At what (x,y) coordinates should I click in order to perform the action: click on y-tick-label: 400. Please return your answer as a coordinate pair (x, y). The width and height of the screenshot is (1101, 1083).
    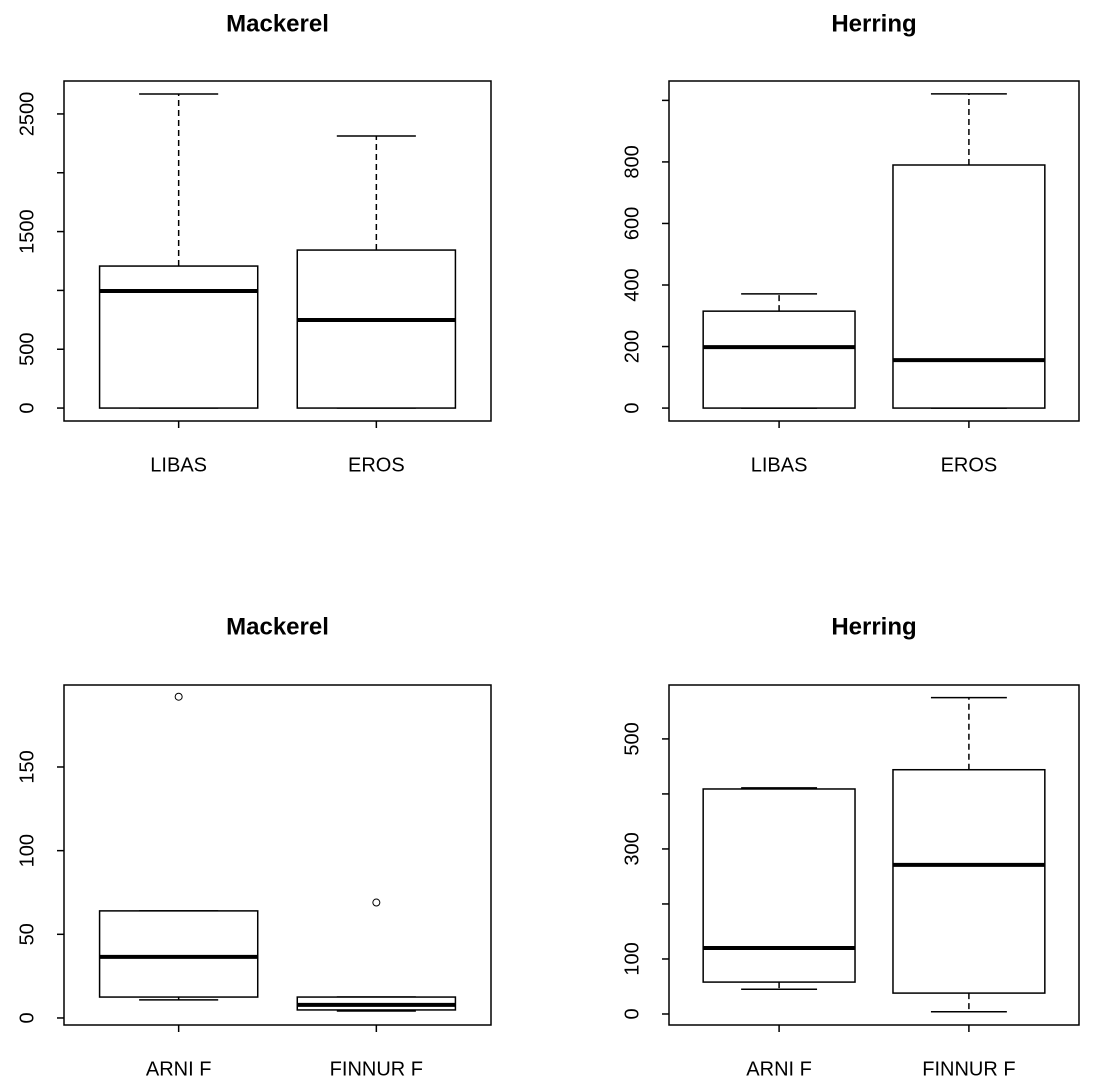
    Looking at the image, I should click on (632, 284).